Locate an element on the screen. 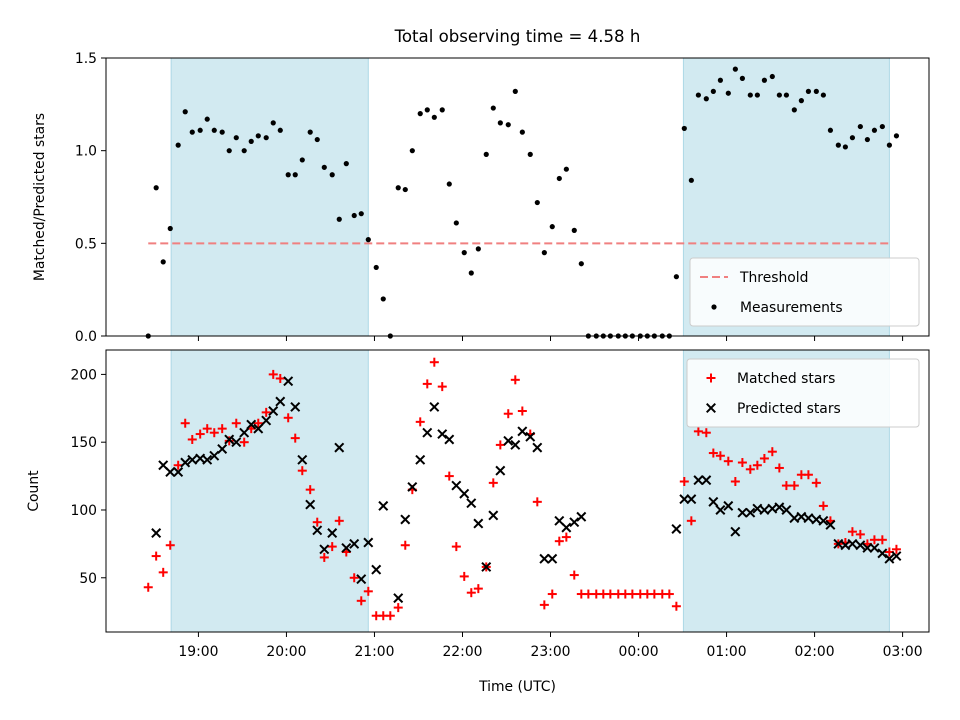  x-tick-label-8: 03:00 is located at coordinates (903, 652).